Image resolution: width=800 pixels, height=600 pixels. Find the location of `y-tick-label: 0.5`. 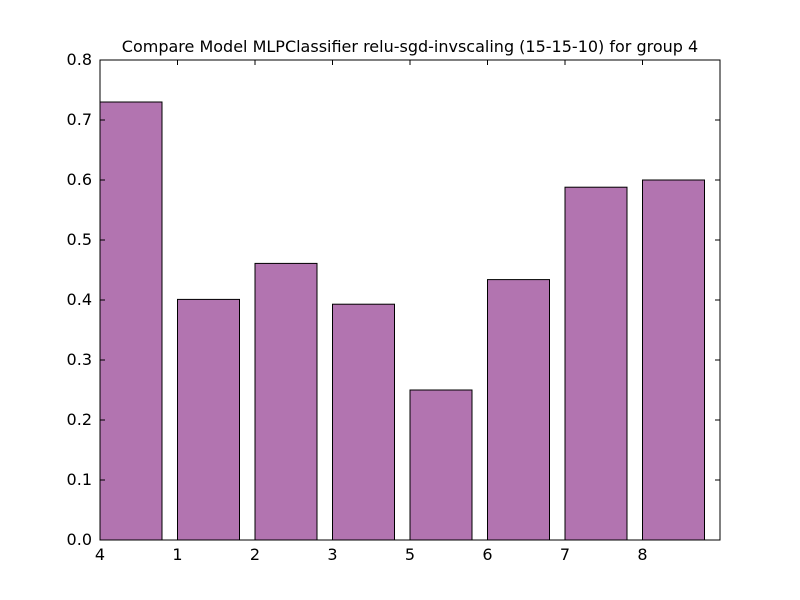

y-tick-label: 0.5 is located at coordinates (79, 239).